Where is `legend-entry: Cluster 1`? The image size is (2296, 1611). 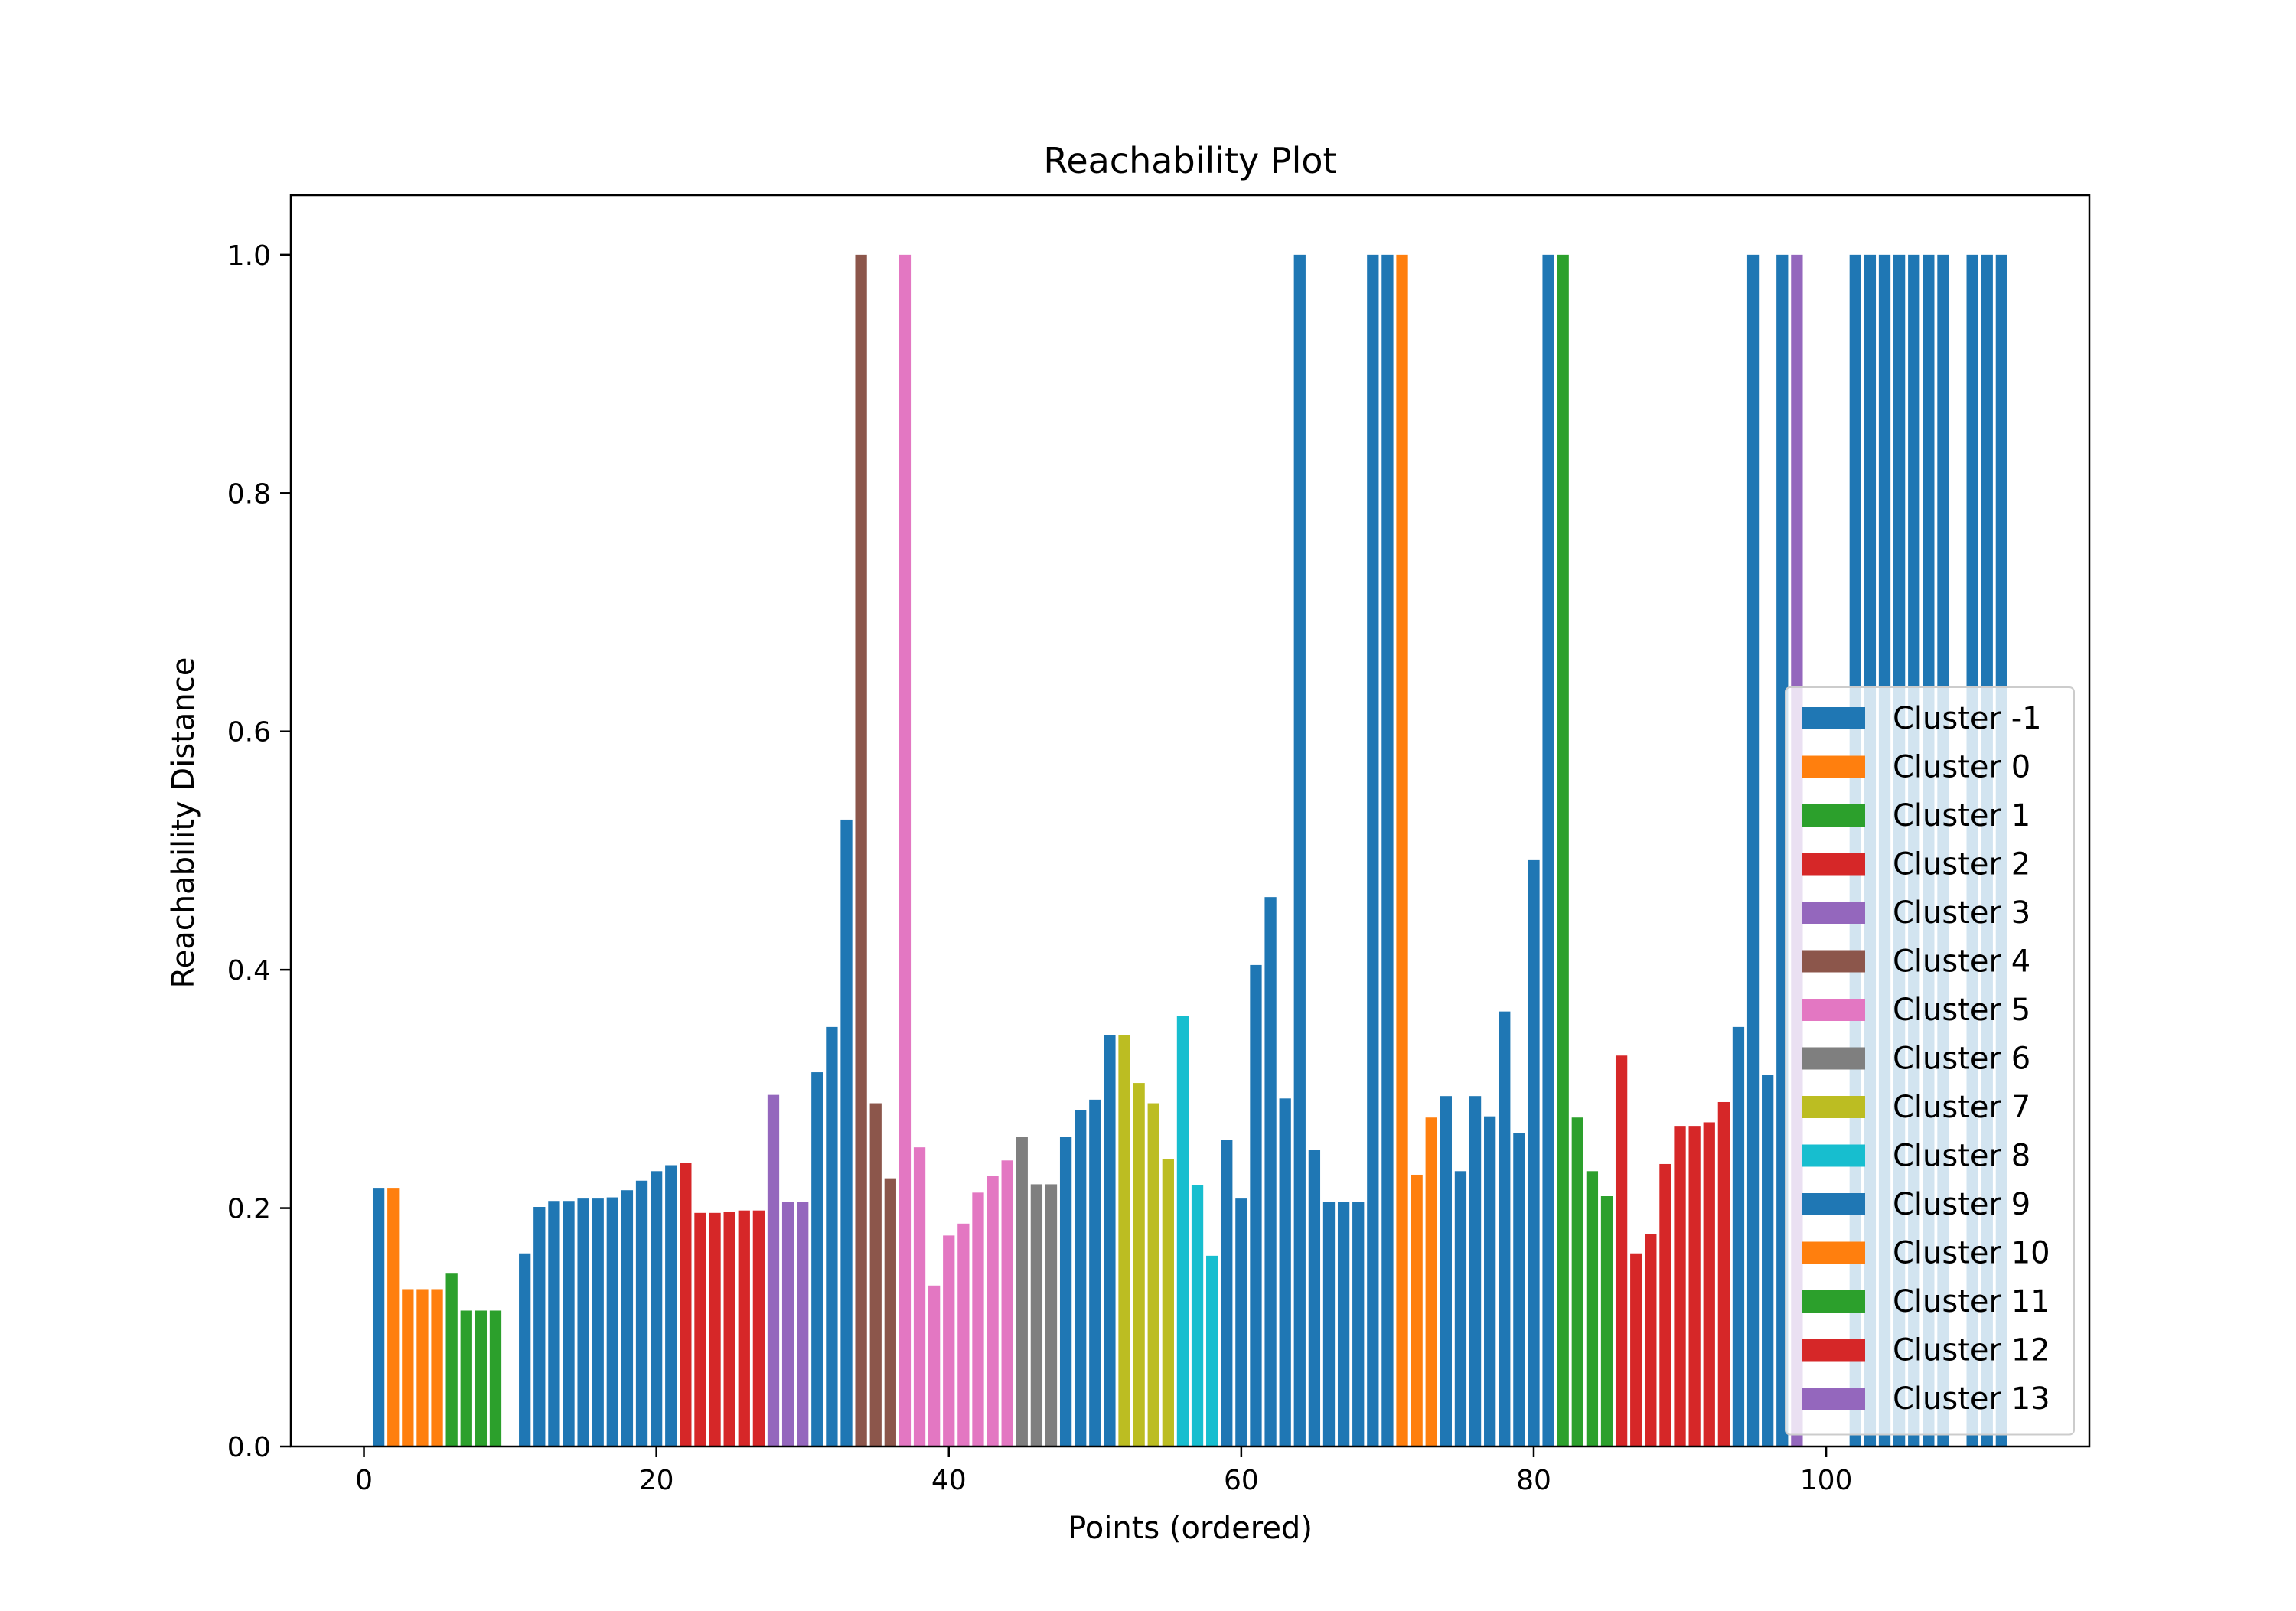 legend-entry: Cluster 1 is located at coordinates (1916, 815).